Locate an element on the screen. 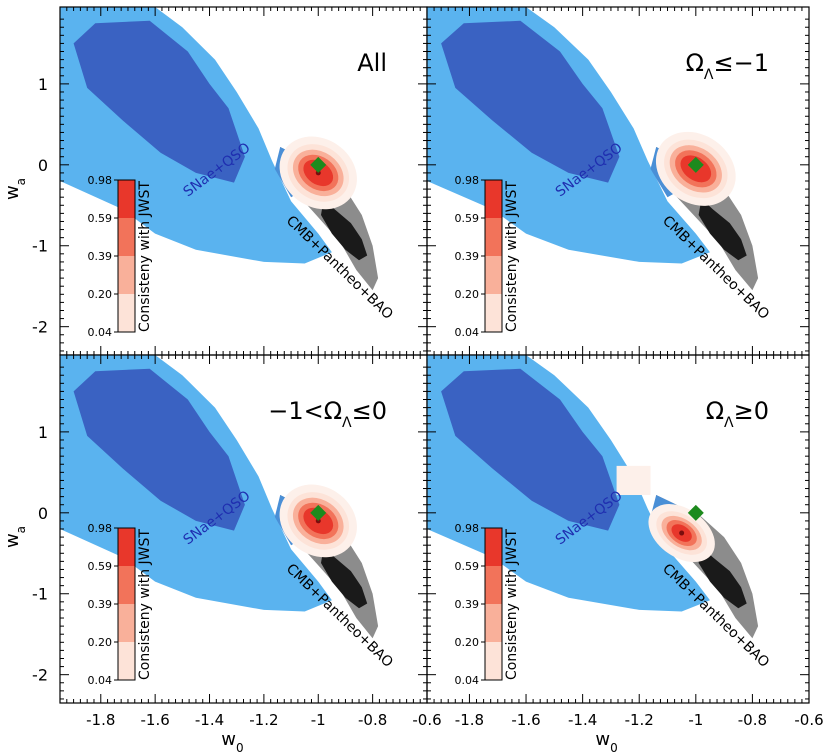  panel-title-text: ΩΛ≤−1 is located at coordinates (727, 66).